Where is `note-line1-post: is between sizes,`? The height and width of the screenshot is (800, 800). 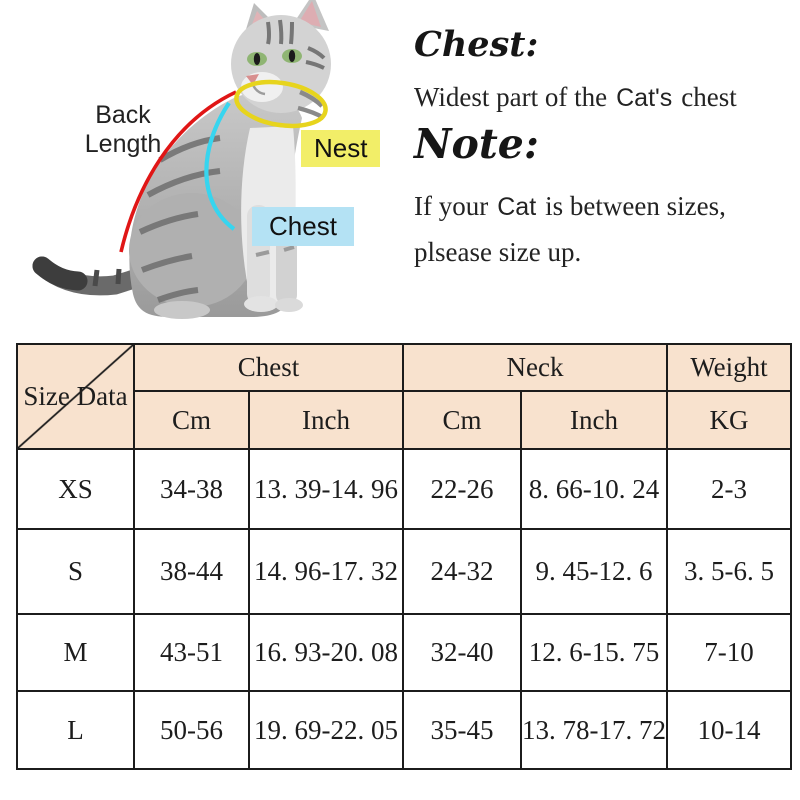
note-line1-post: is between sizes, is located at coordinates (635, 206).